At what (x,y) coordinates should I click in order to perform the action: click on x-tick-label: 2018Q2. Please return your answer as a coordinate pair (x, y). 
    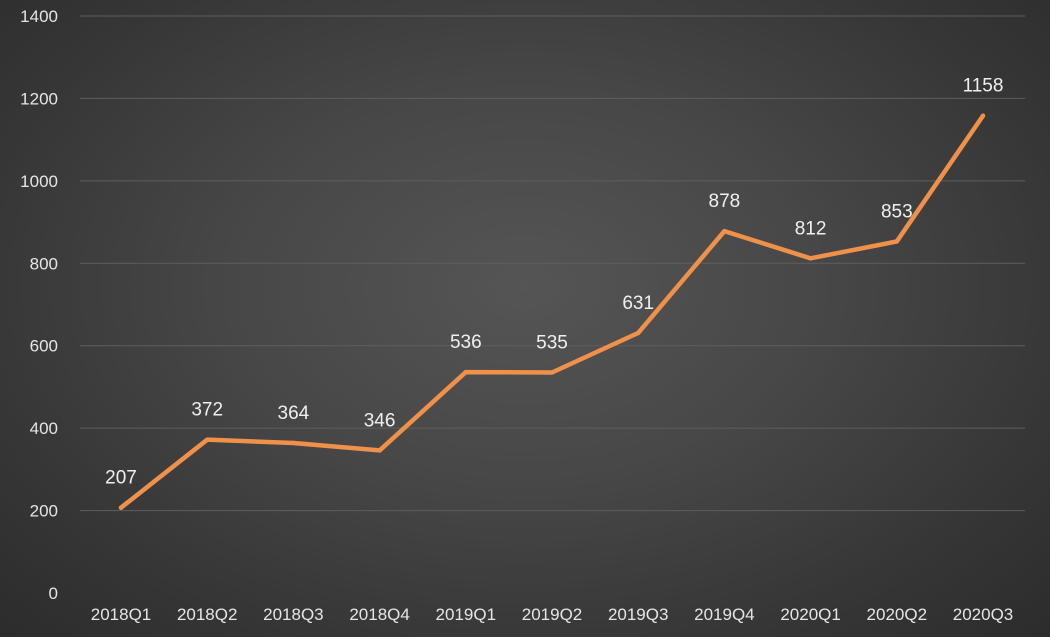
    Looking at the image, I should click on (207, 614).